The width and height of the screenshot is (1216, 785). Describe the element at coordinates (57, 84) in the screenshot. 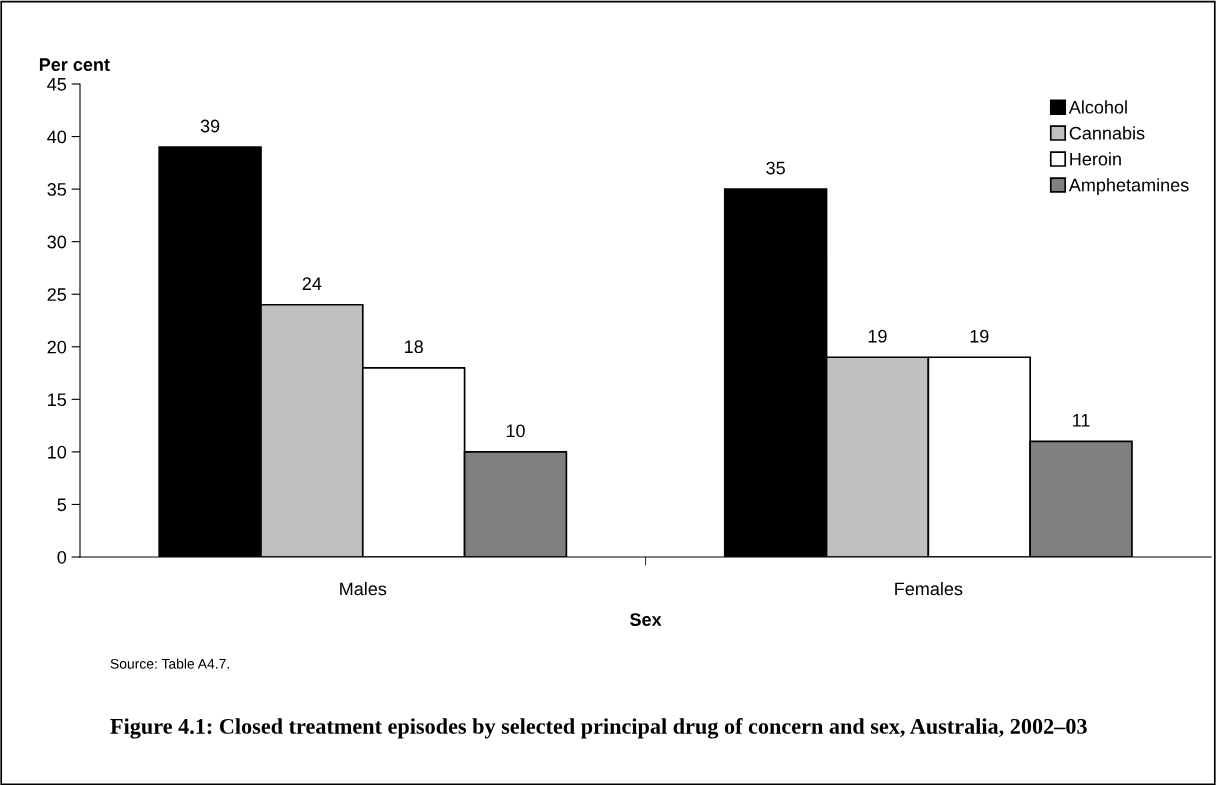

I see `y-tick-label: 45` at that location.